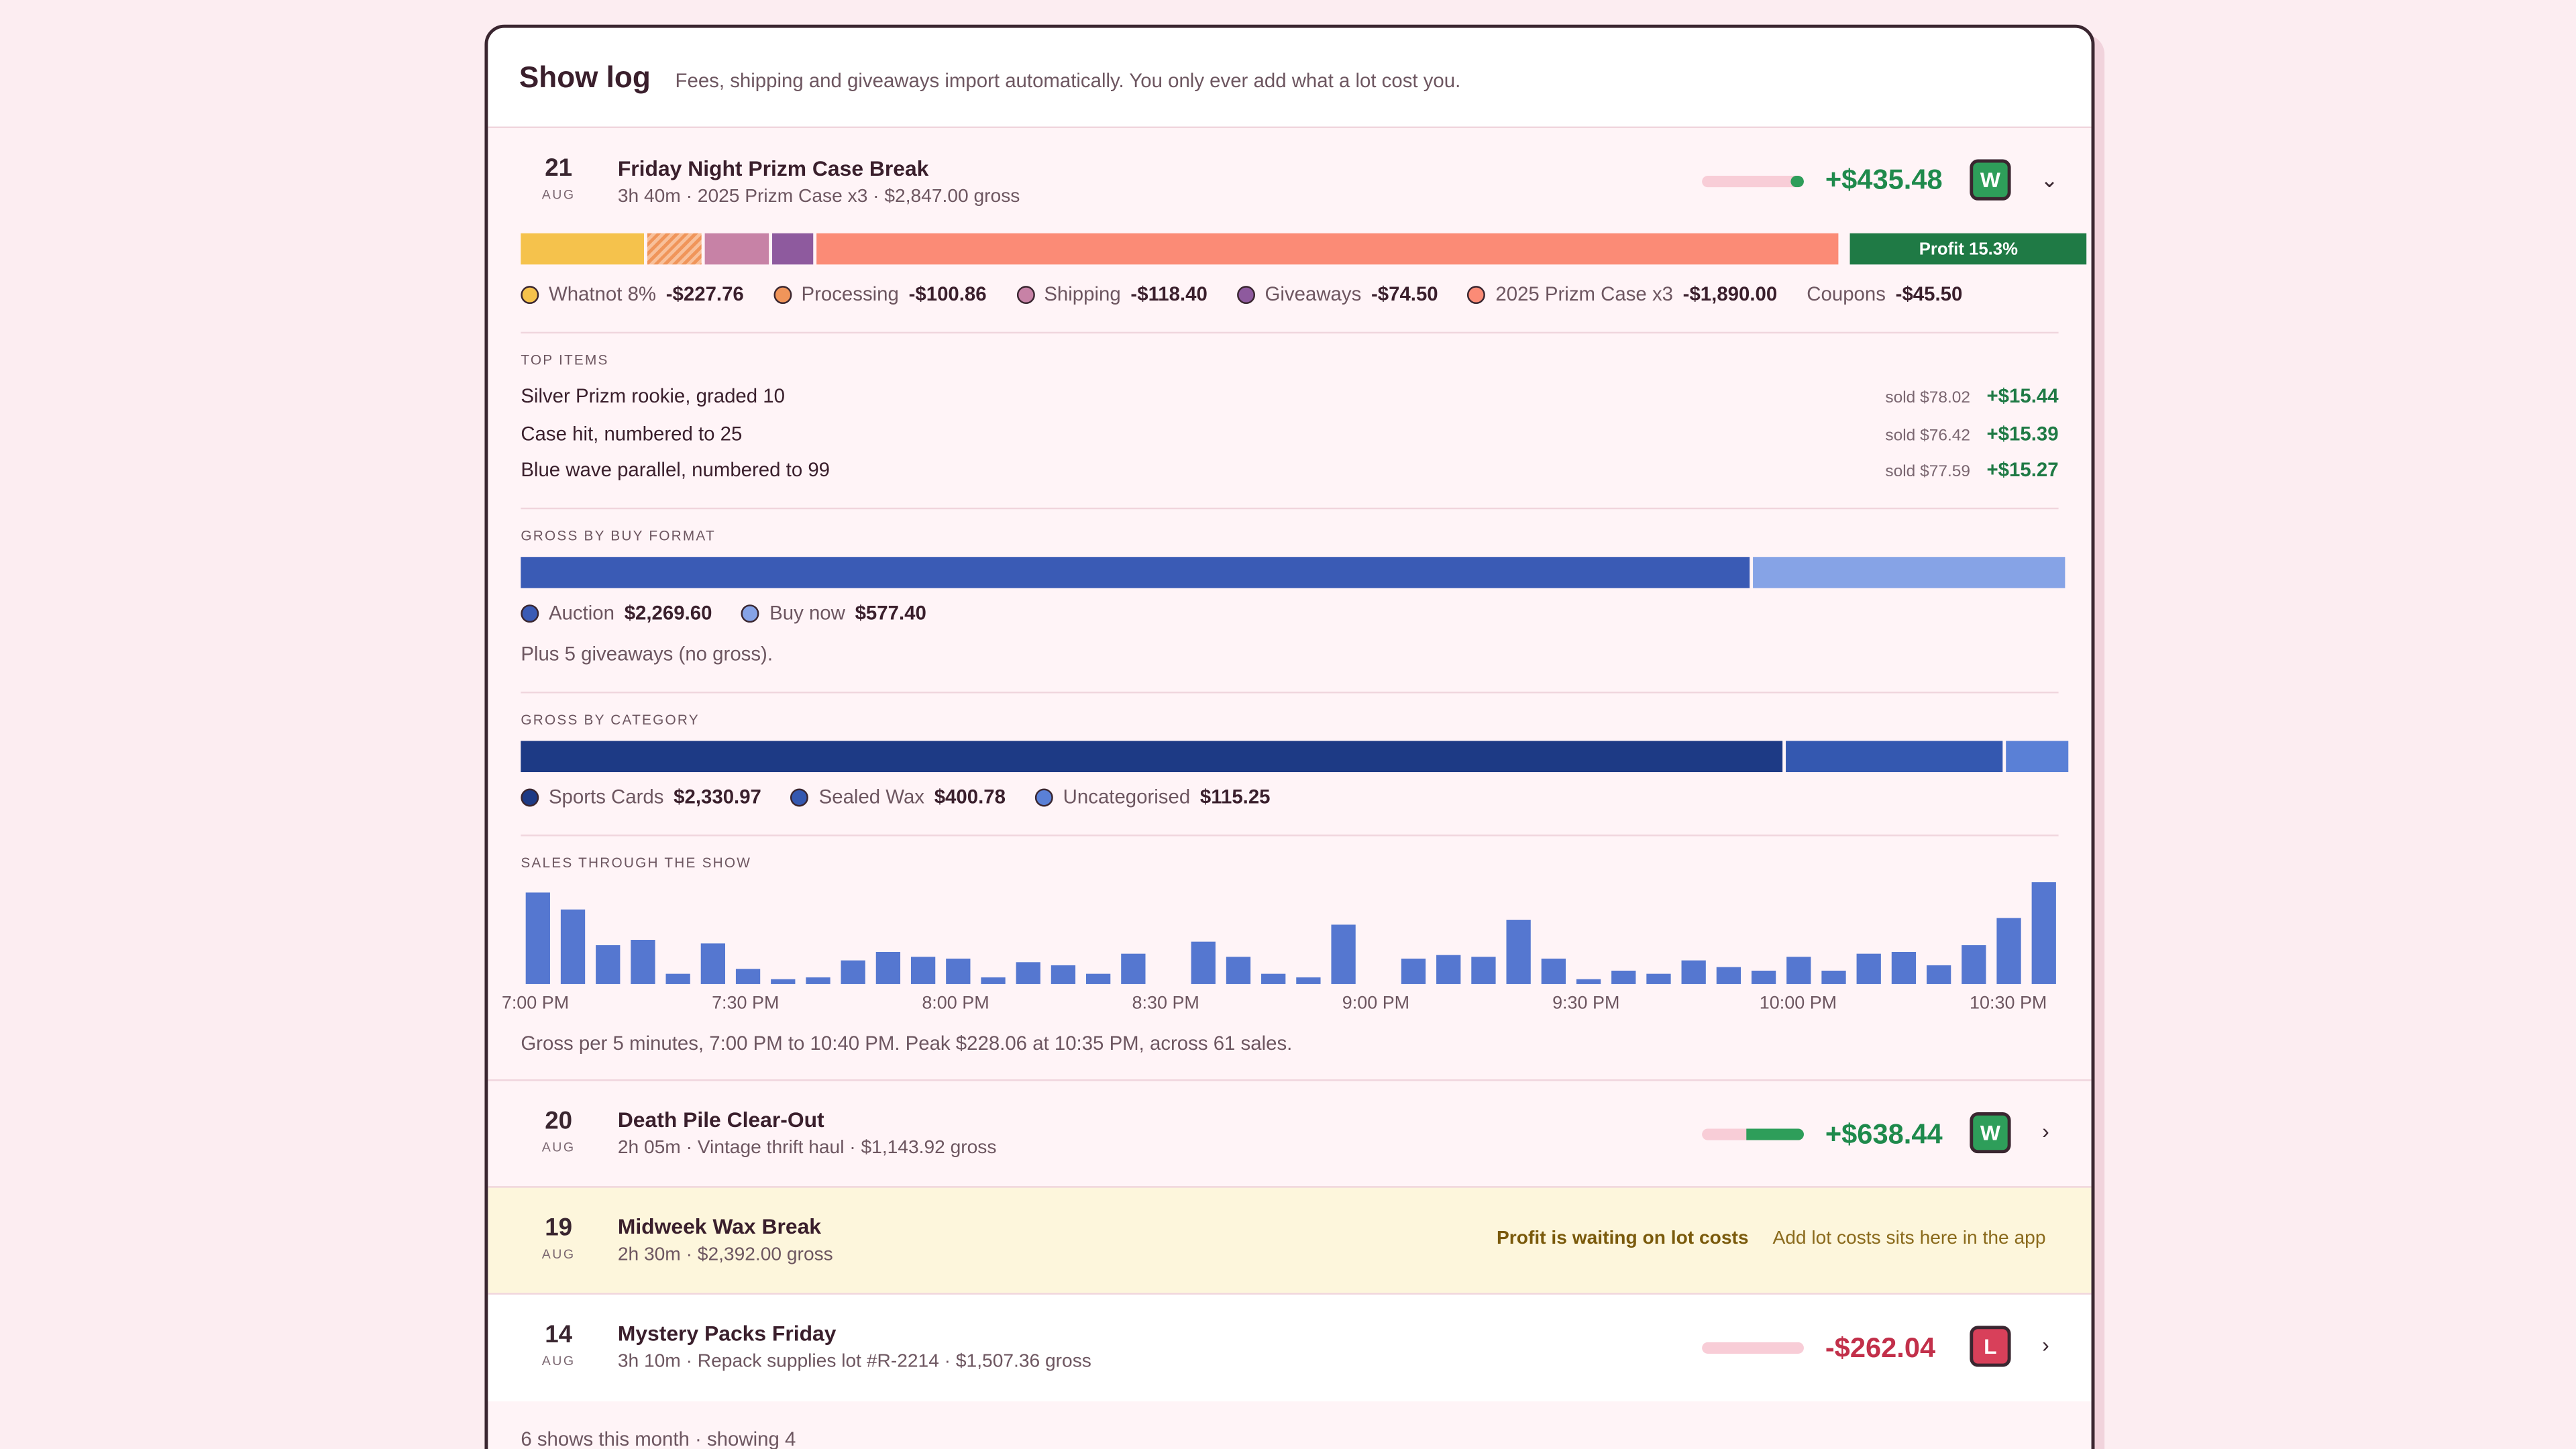 The width and height of the screenshot is (2576, 1449). I want to click on x-tick-label: 8:00 PM, so click(955, 1004).